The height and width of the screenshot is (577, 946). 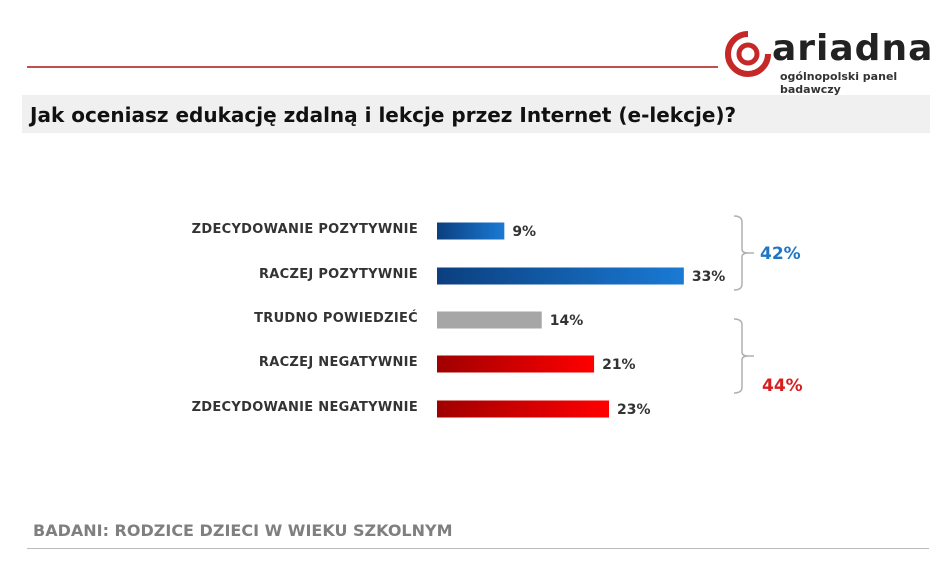 What do you see at coordinates (338, 274) in the screenshot?
I see `category-label: RACZEJ POZYTYWNIE` at bounding box center [338, 274].